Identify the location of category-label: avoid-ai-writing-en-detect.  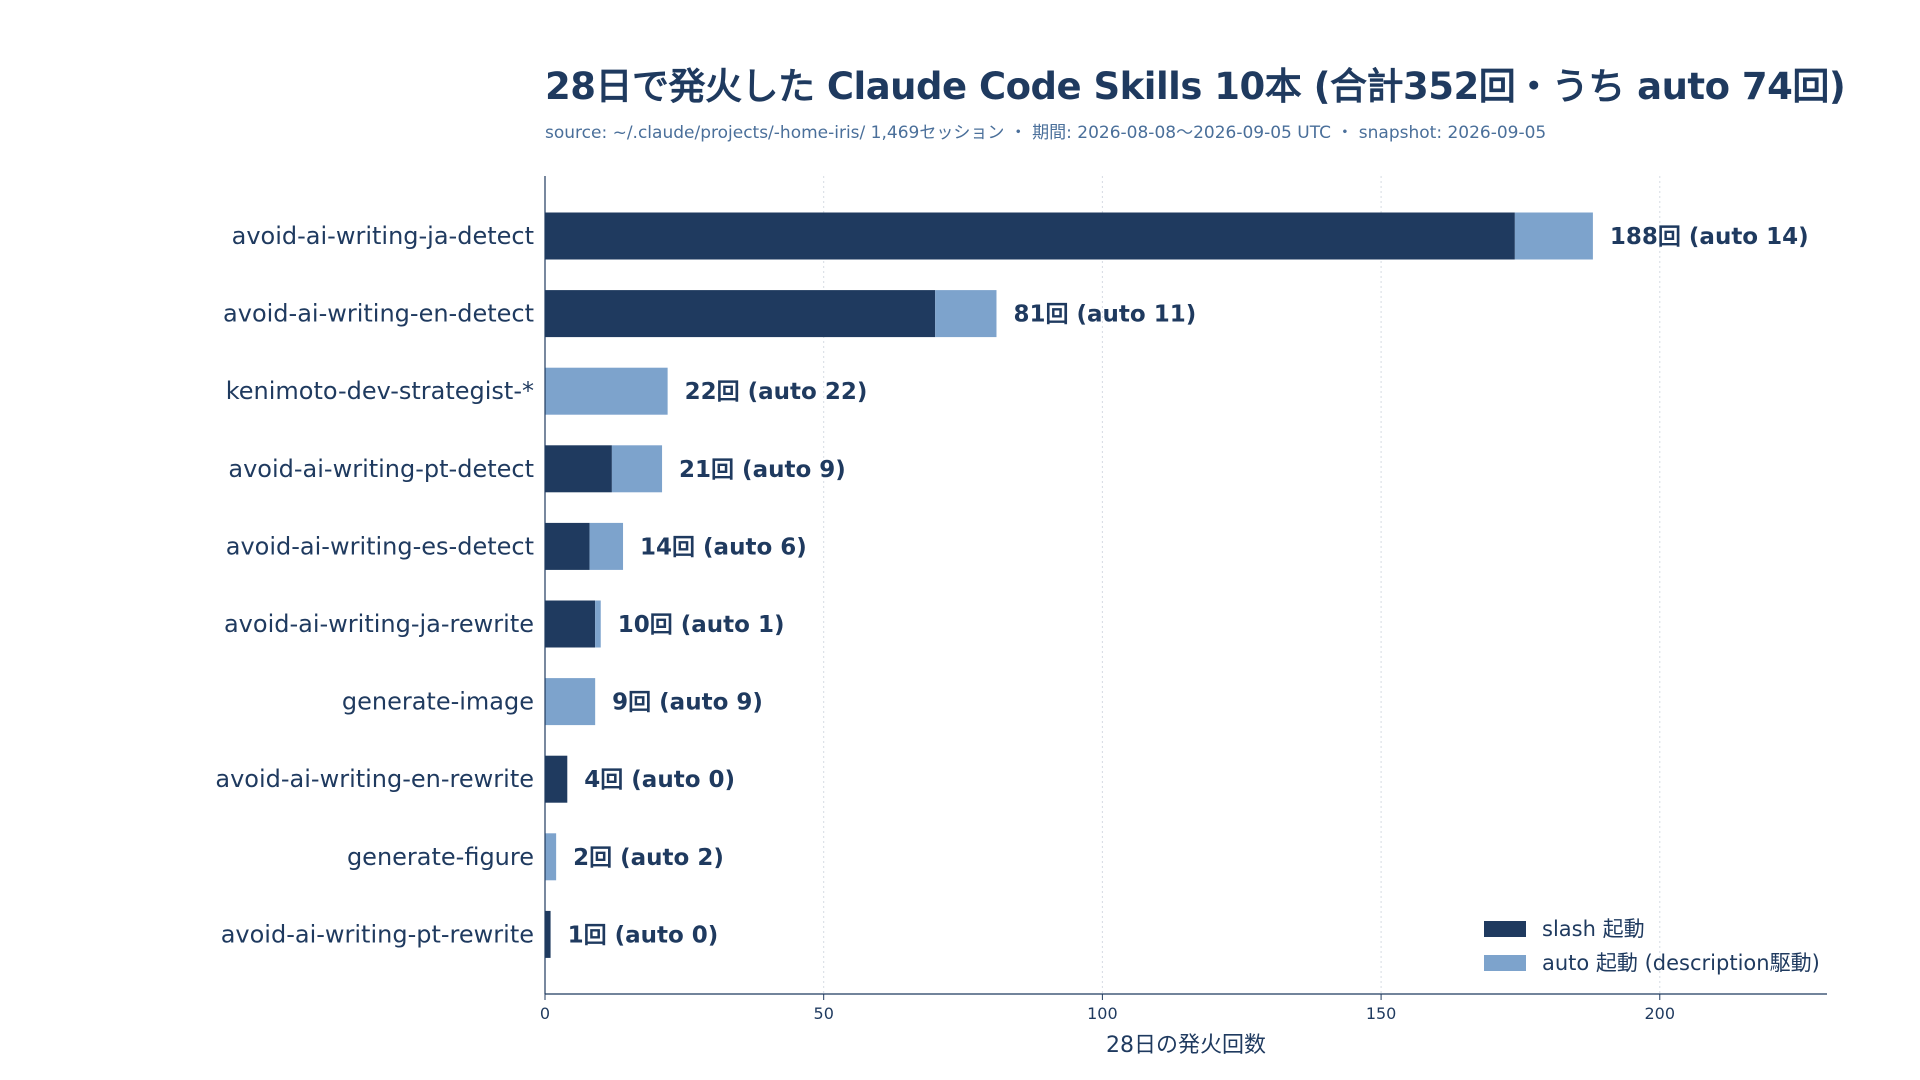
(378, 314).